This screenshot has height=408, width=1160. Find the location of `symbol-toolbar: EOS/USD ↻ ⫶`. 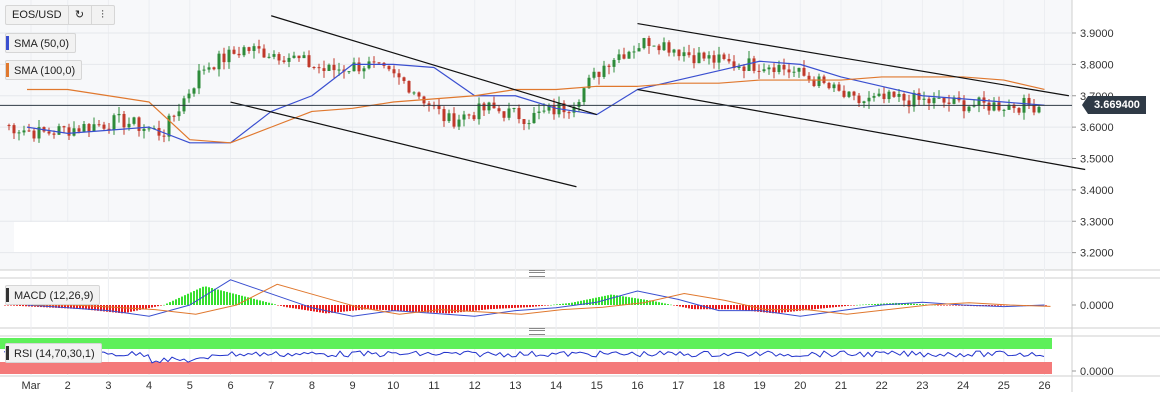

symbol-toolbar: EOS/USD ↻ ⫶ is located at coordinates (60, 15).